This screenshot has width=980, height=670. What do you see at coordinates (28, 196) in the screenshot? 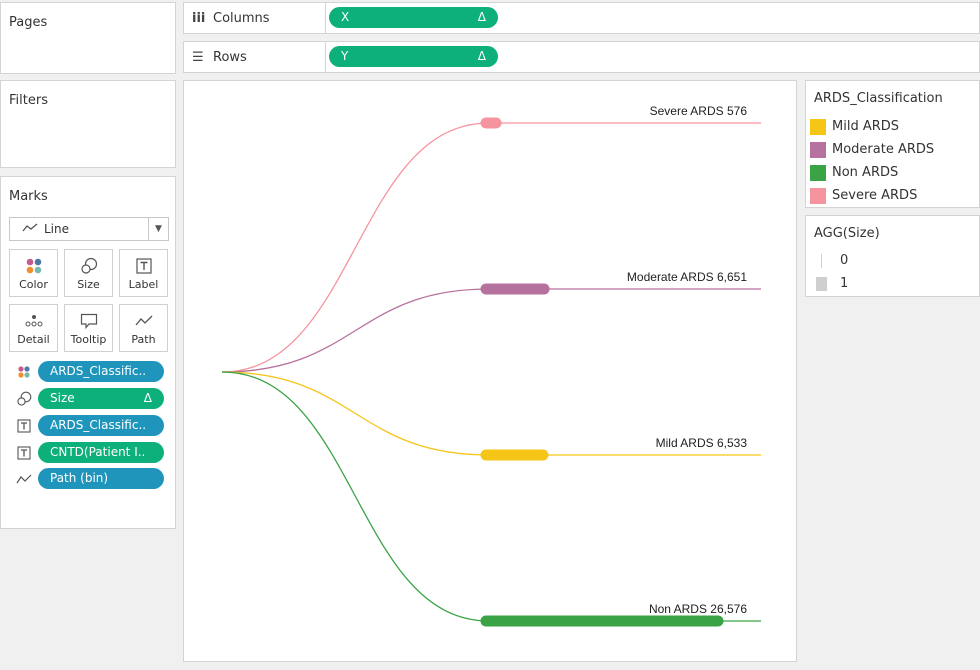
I see `marks-title: Marks` at bounding box center [28, 196].